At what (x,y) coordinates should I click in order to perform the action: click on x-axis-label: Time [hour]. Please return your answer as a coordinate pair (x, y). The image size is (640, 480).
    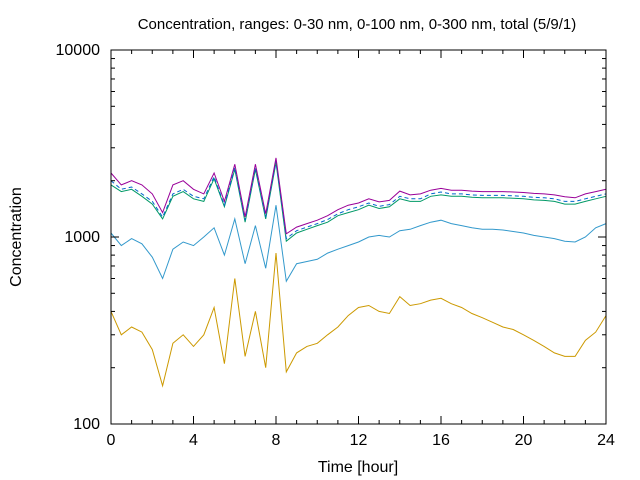
    Looking at the image, I should click on (358, 467).